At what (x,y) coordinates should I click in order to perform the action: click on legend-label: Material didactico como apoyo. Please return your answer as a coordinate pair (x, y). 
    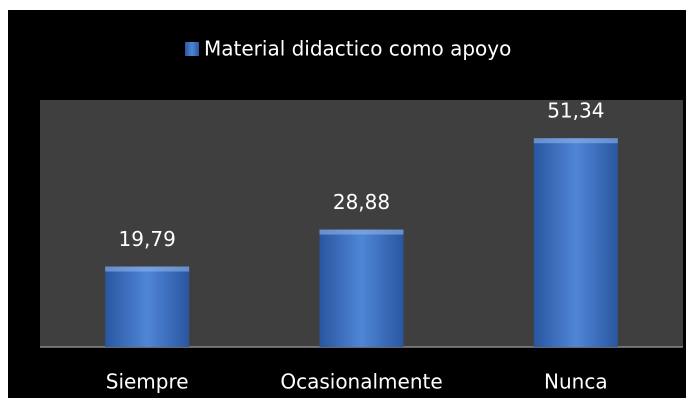
    Looking at the image, I should click on (357, 49).